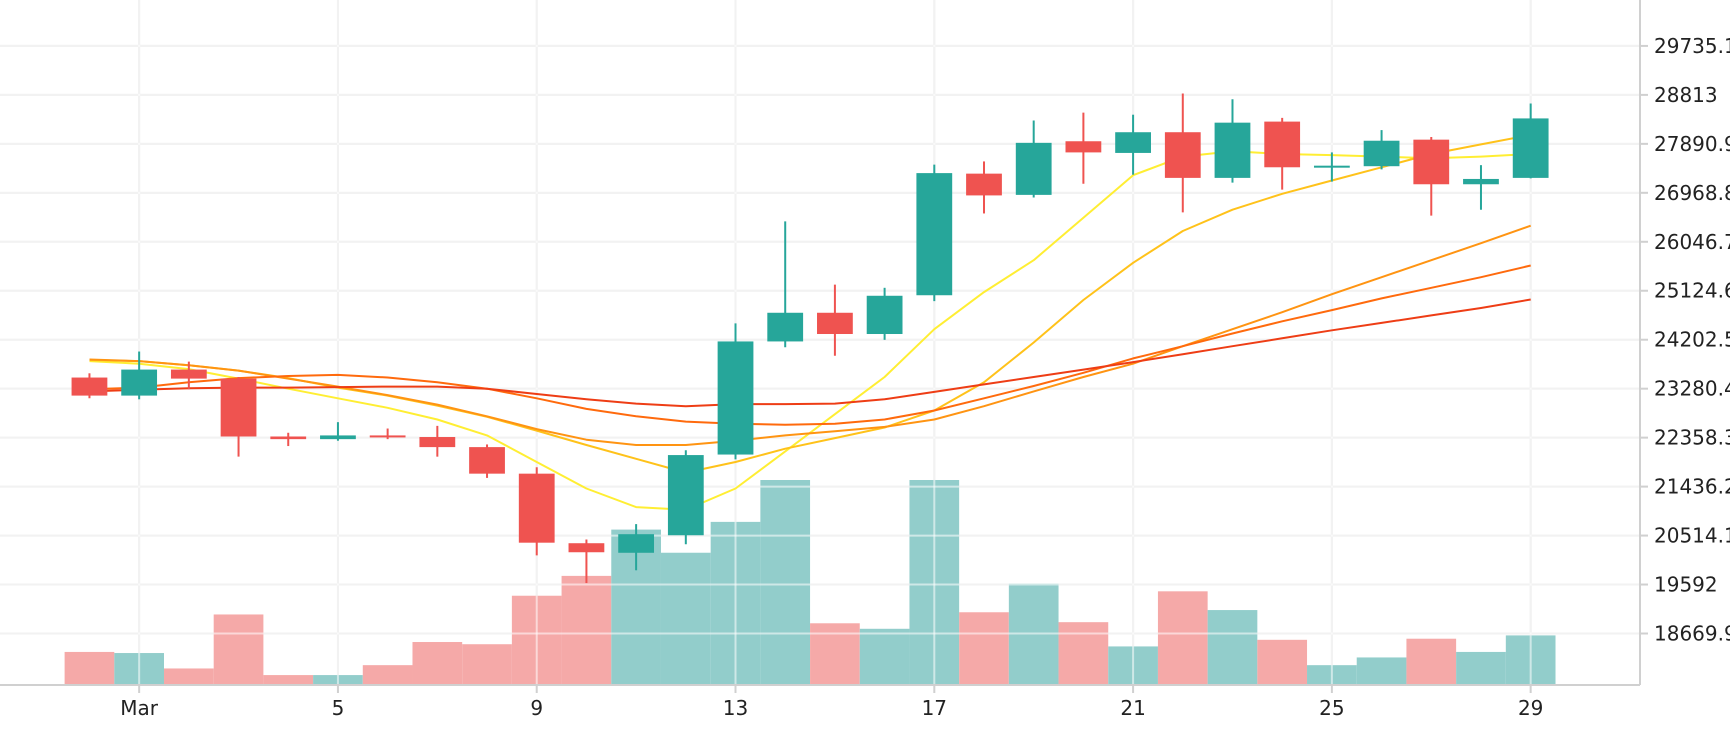  Describe the element at coordinates (1686, 585) in the screenshot. I see `y-tick-label: 19592` at that location.